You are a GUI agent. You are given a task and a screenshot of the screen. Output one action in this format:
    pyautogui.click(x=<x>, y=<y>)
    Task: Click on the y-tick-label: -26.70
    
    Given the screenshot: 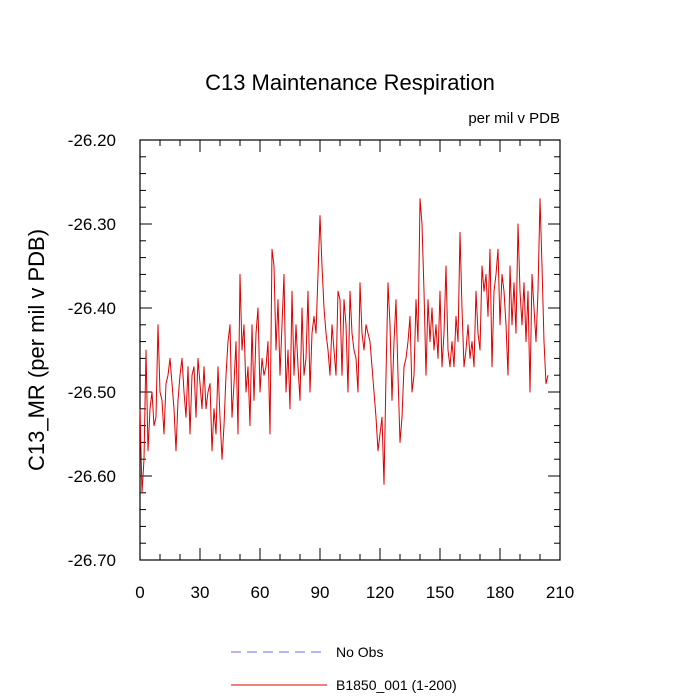 What is the action you would take?
    pyautogui.click(x=92, y=560)
    